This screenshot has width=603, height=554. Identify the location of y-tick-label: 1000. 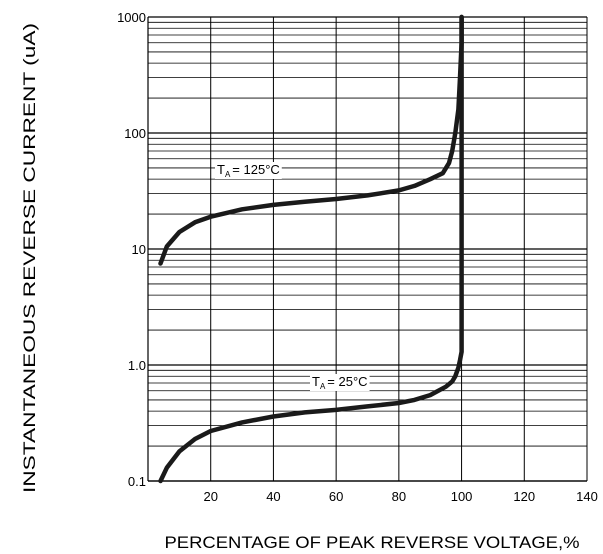
(131, 17).